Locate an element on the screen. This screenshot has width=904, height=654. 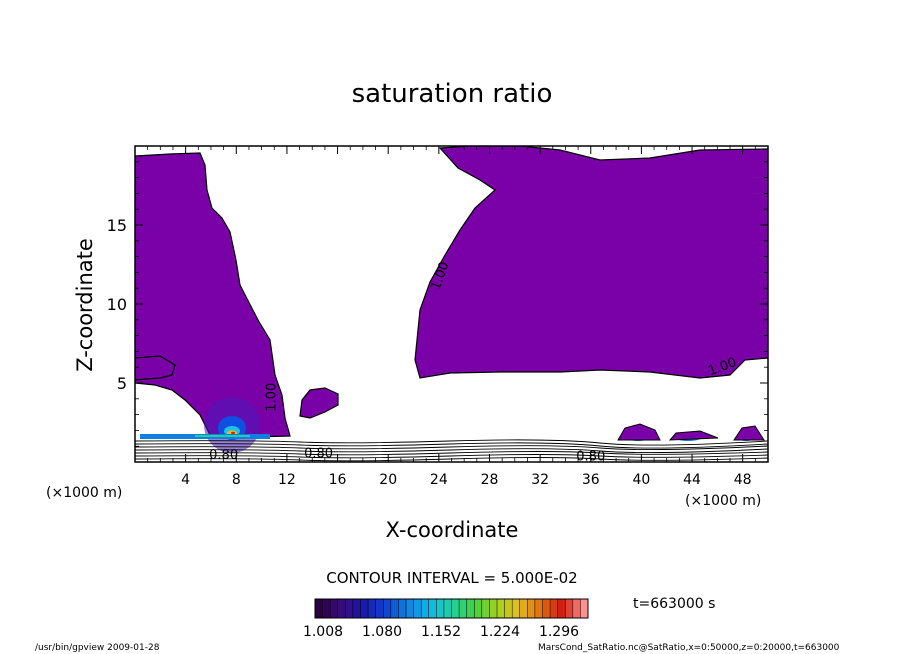
x-unit-label-left: (×1000 m) is located at coordinates (84, 493).